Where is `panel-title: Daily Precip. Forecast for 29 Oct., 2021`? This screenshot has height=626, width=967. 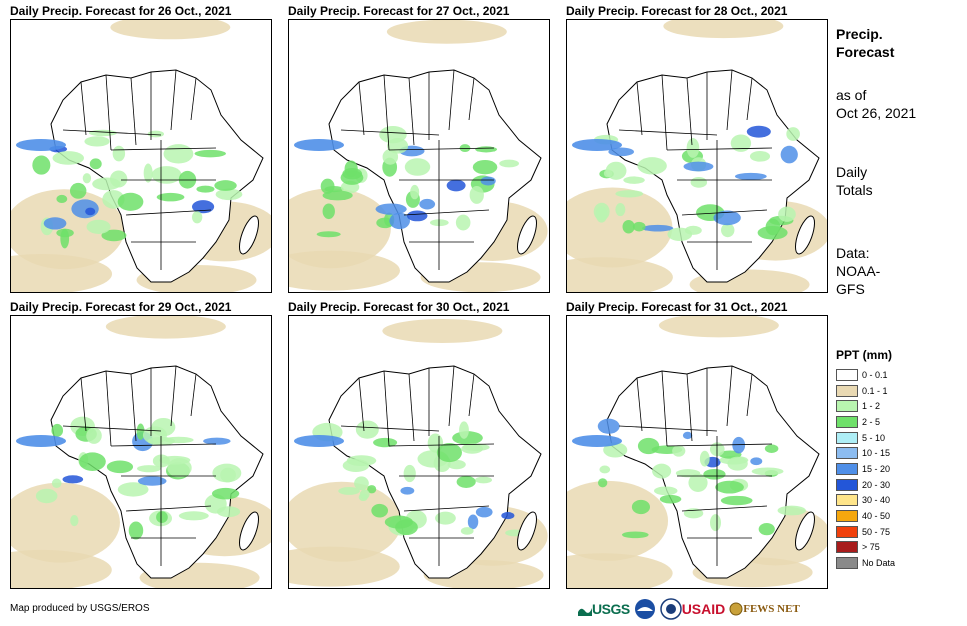 panel-title: Daily Precip. Forecast for 29 Oct., 2021 is located at coordinates (121, 307).